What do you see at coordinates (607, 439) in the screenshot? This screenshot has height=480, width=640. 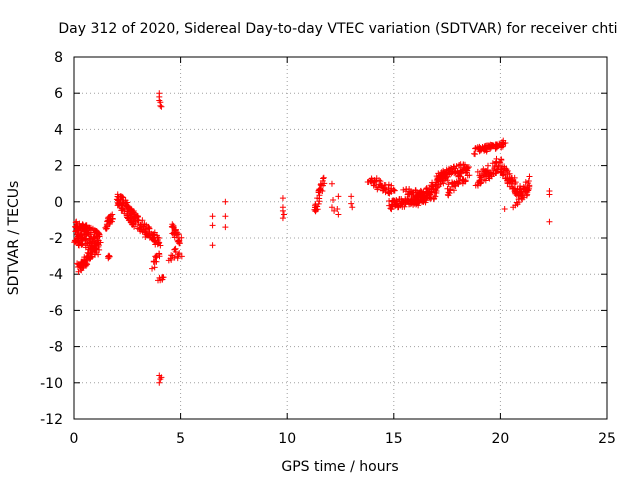 I see `x-tick-label: 25` at bounding box center [607, 439].